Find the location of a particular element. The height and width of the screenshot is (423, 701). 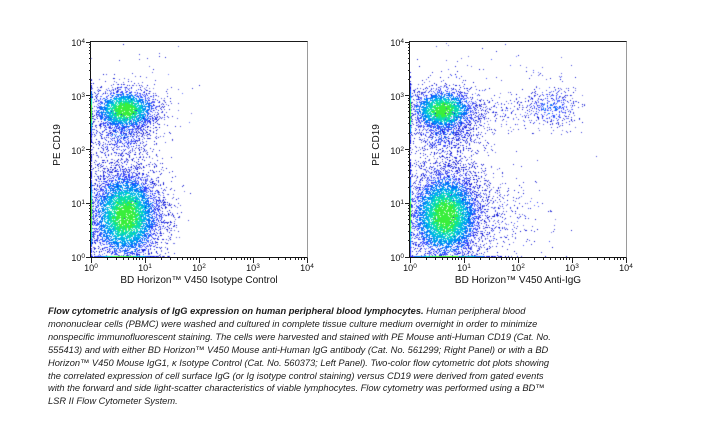

x-axis-tick-labels: 100 101 102 103 104 is located at coordinates (199, 267).